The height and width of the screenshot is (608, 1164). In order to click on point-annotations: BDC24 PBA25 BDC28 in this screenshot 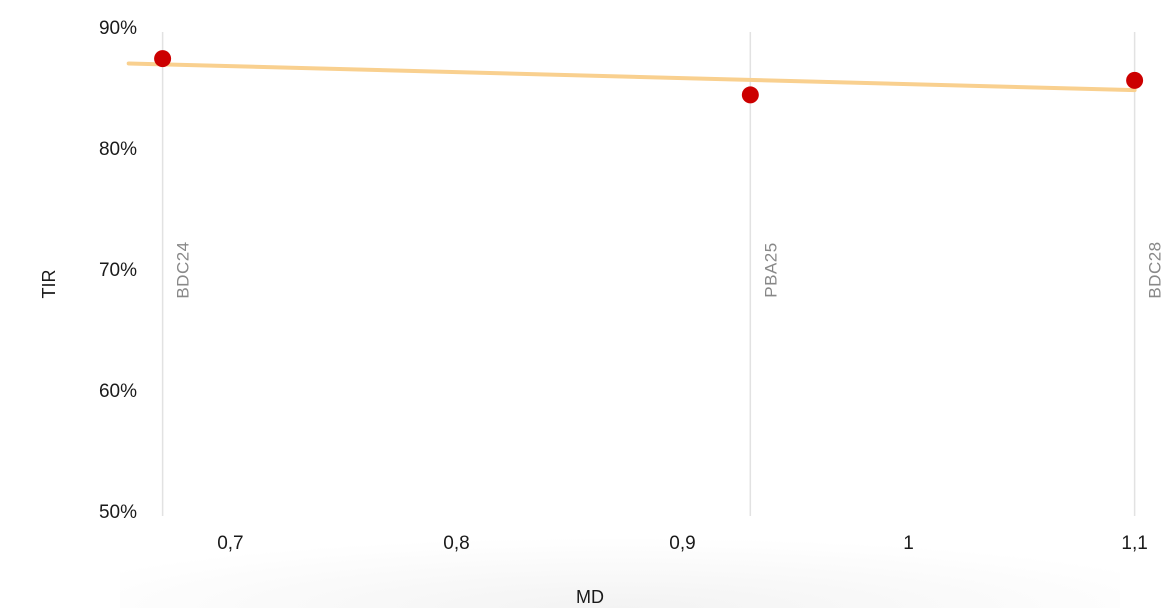, I will do `click(669, 269)`.